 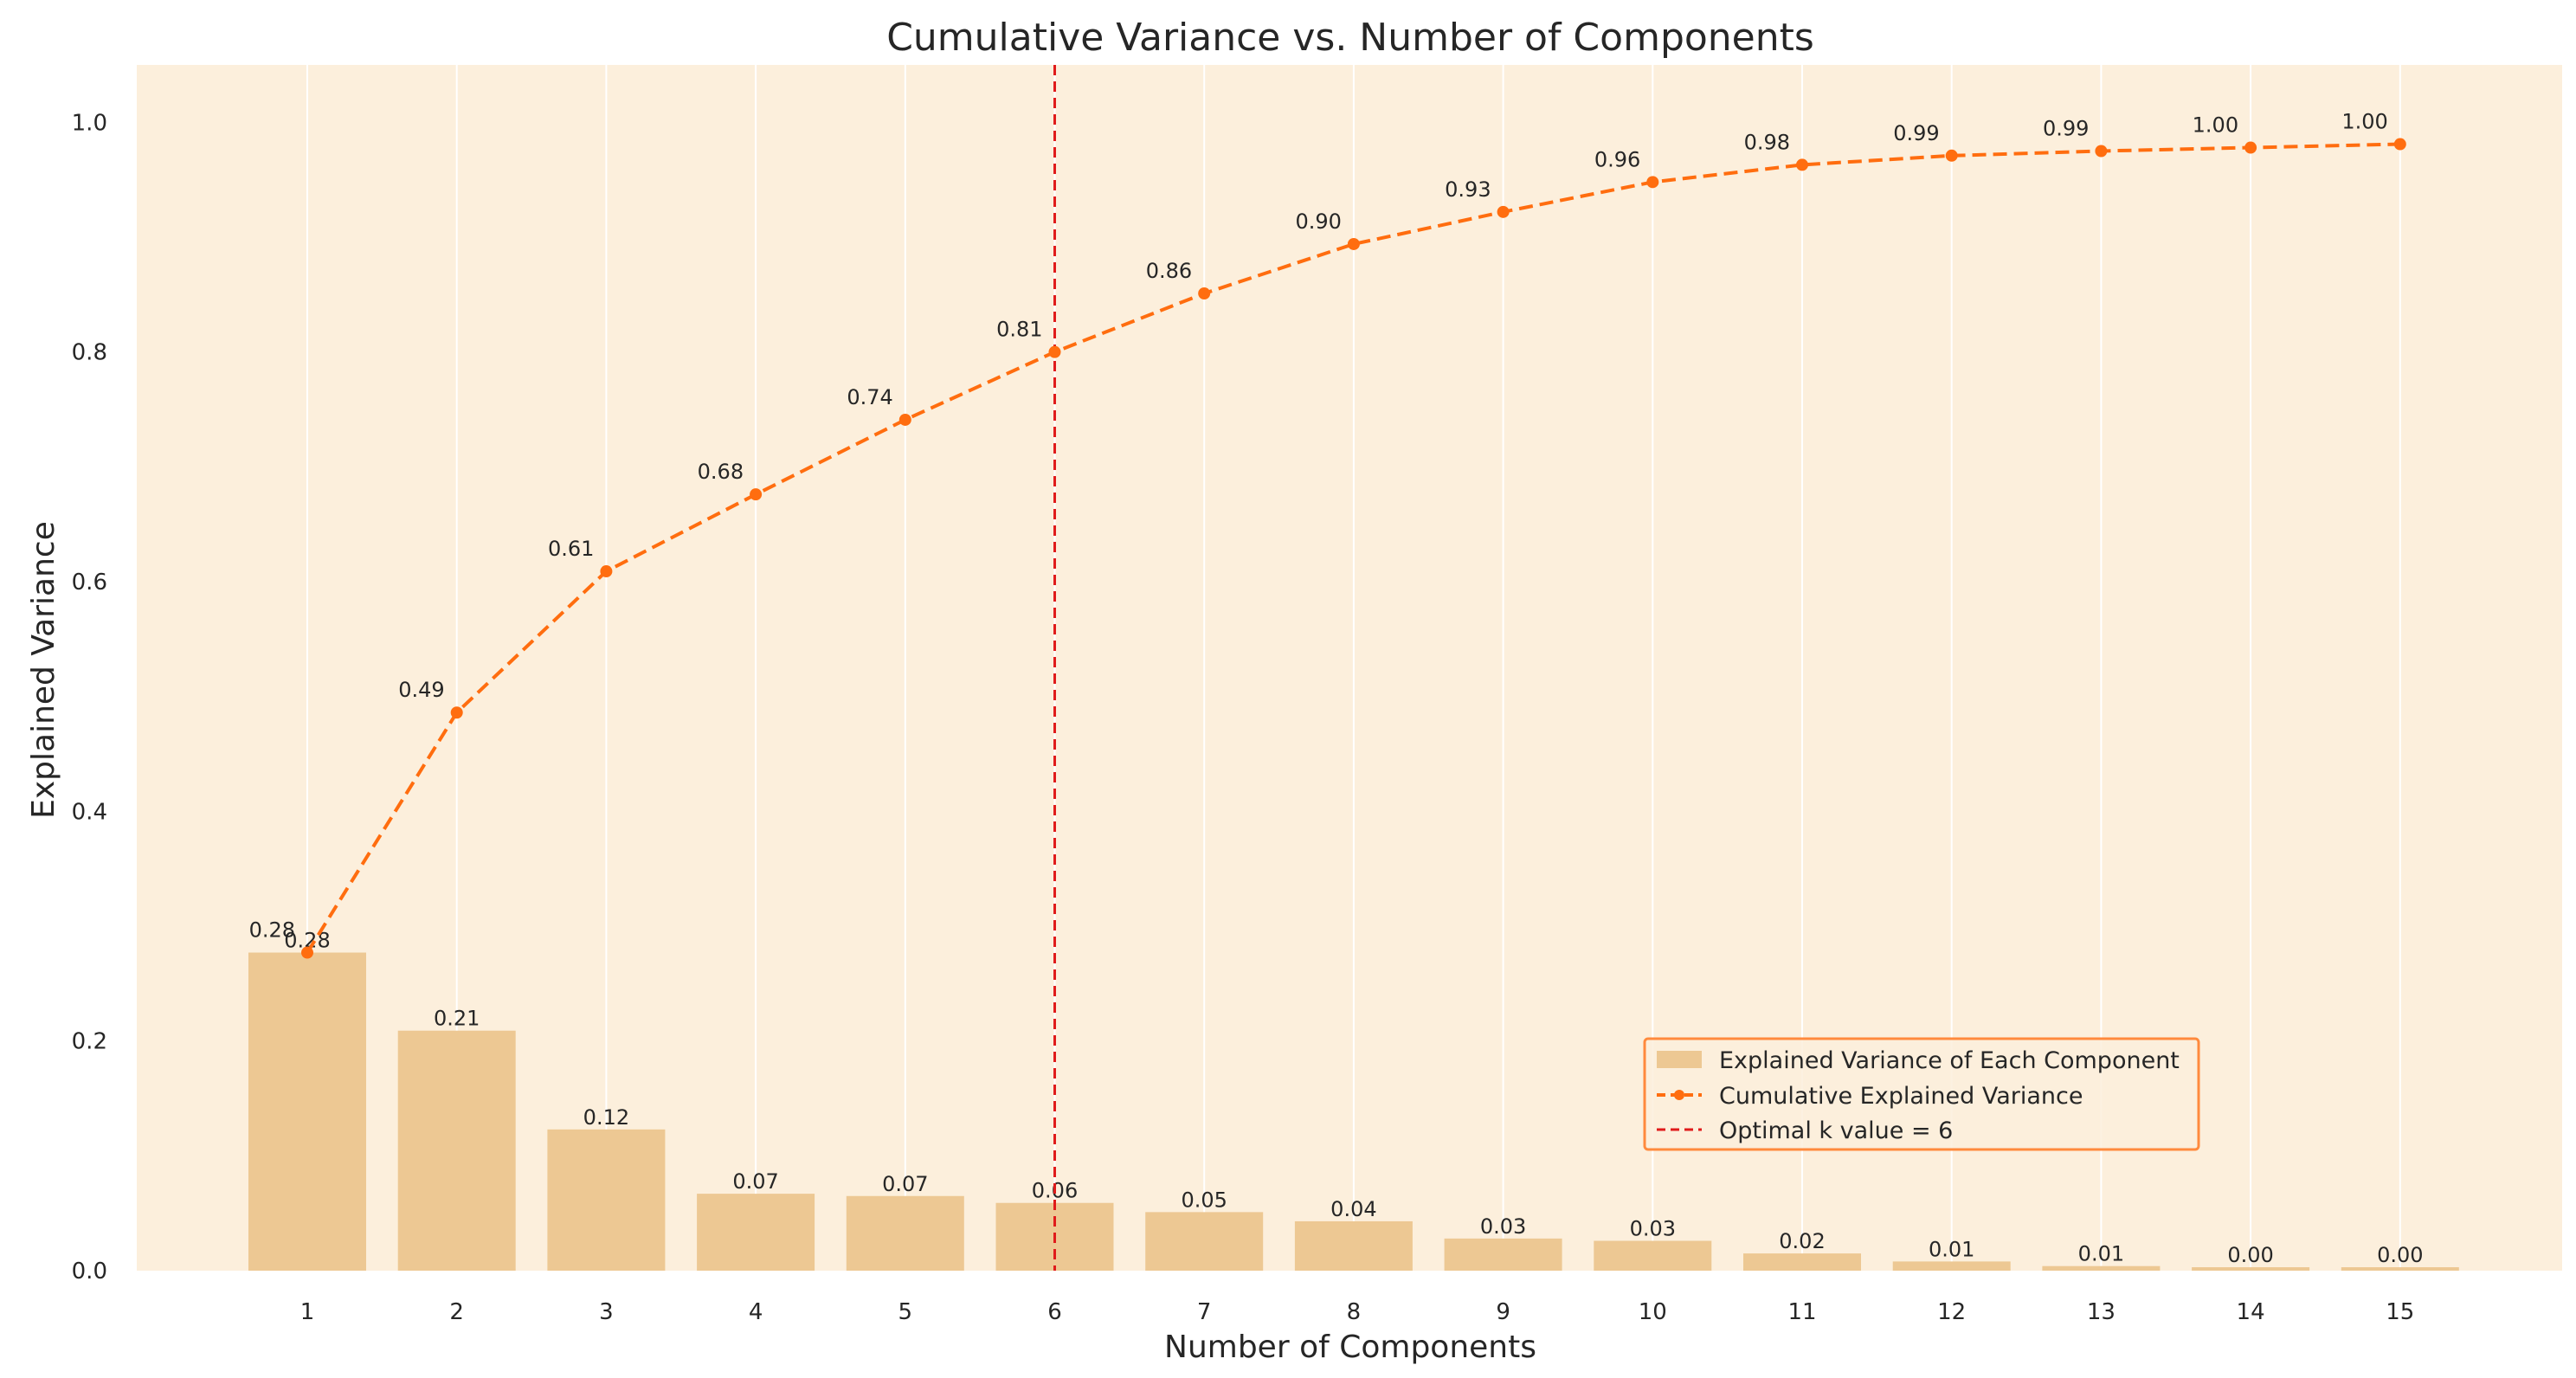 I want to click on x-tick-11: 11, so click(x=1801, y=1312).